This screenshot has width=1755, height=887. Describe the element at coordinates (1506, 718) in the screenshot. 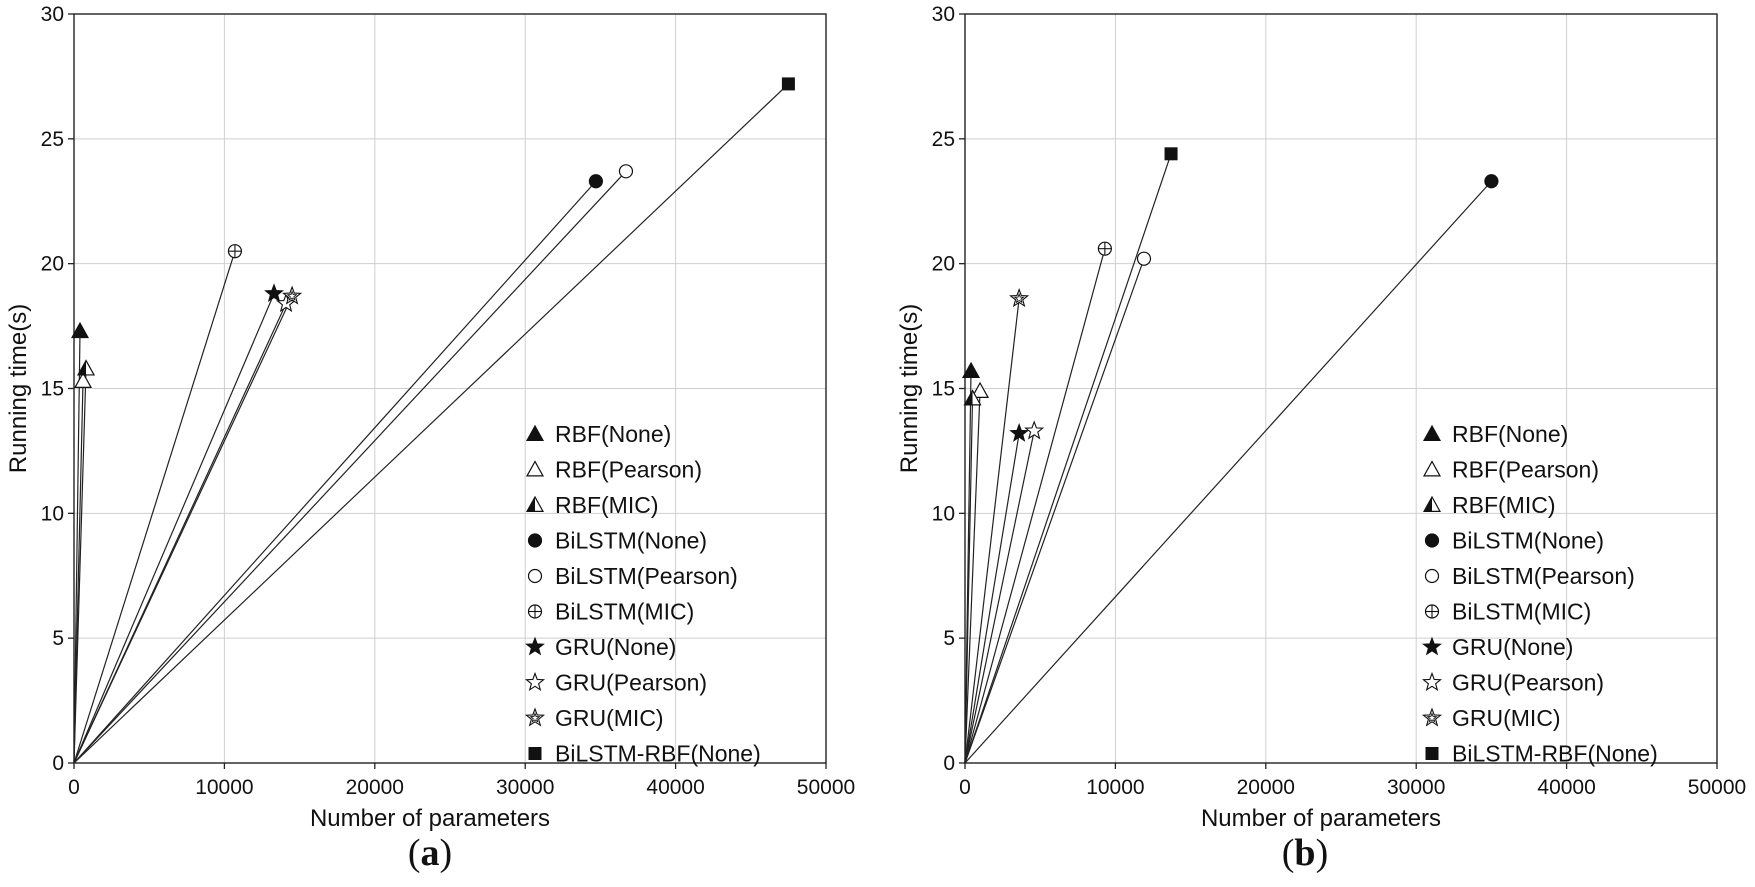

I see `legend-label: GRU(MIC)` at that location.